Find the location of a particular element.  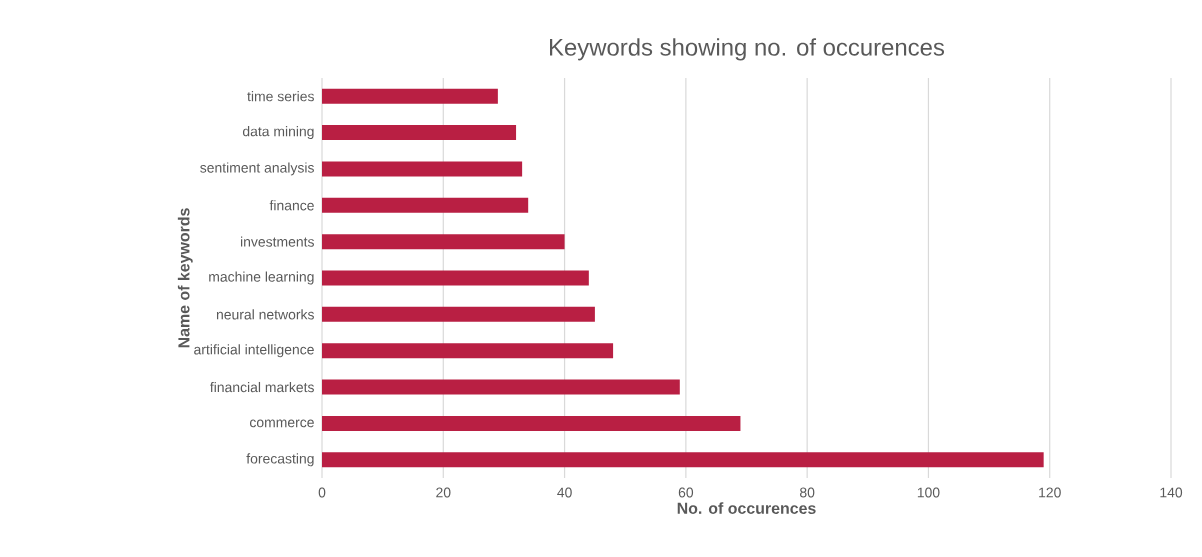

x-tick-label: 20 is located at coordinates (443, 492).